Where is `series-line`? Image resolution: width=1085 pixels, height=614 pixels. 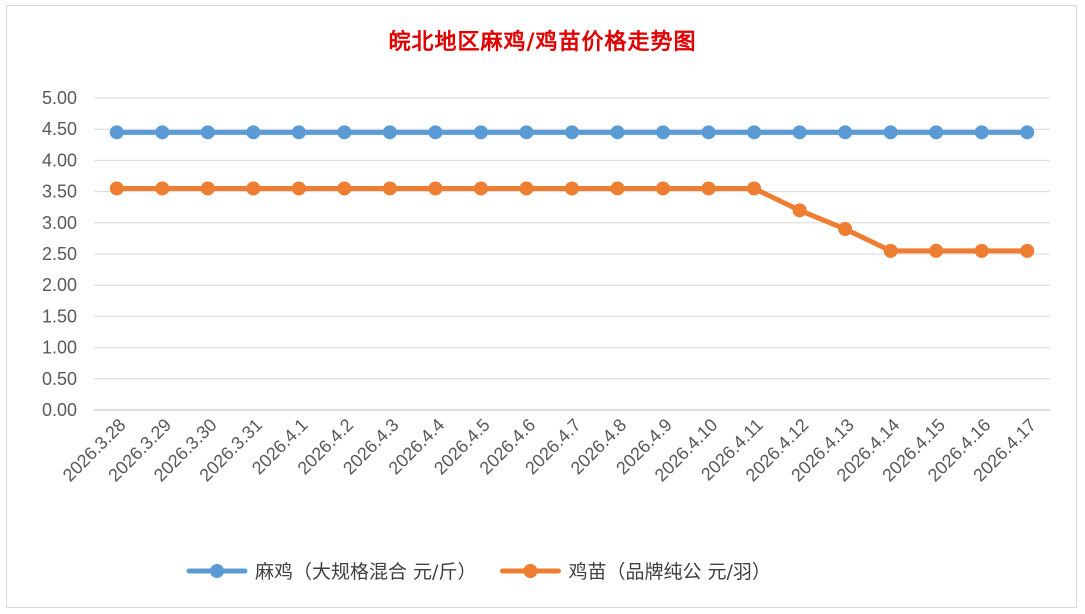 series-line is located at coordinates (572, 219).